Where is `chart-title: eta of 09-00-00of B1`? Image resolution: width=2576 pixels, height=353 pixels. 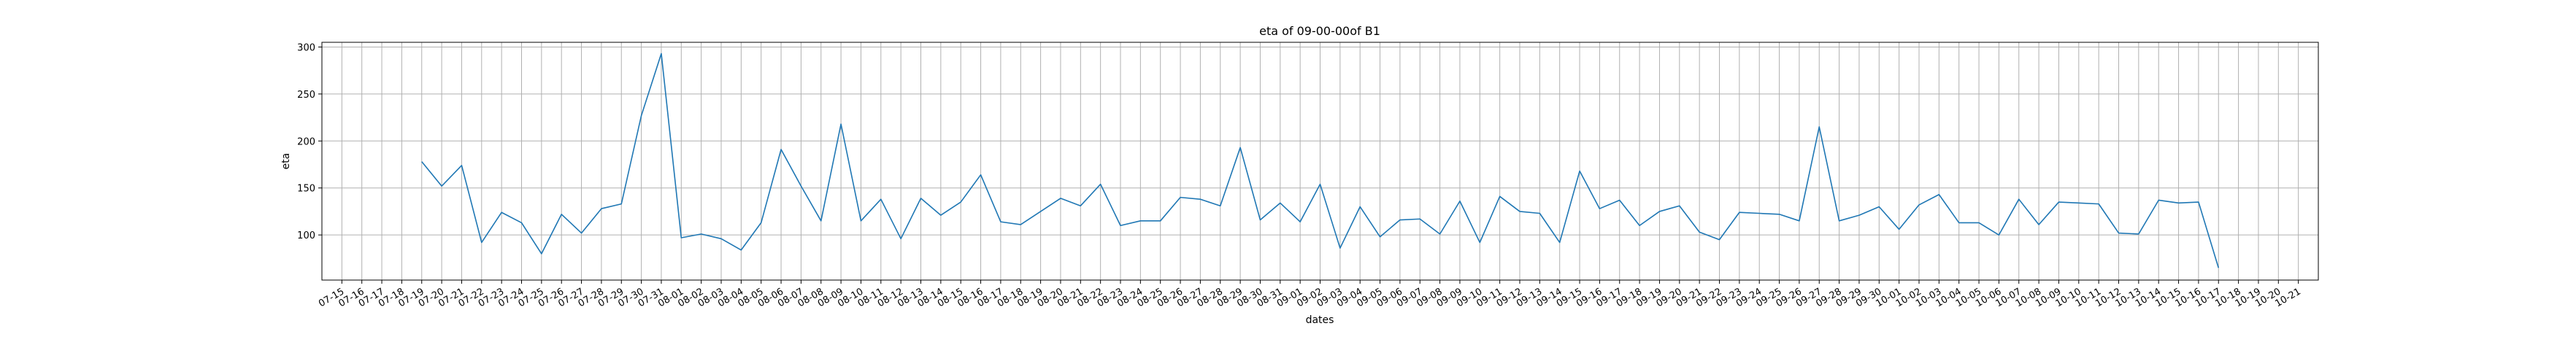
chart-title: eta of 09-00-00of B1 is located at coordinates (1319, 31).